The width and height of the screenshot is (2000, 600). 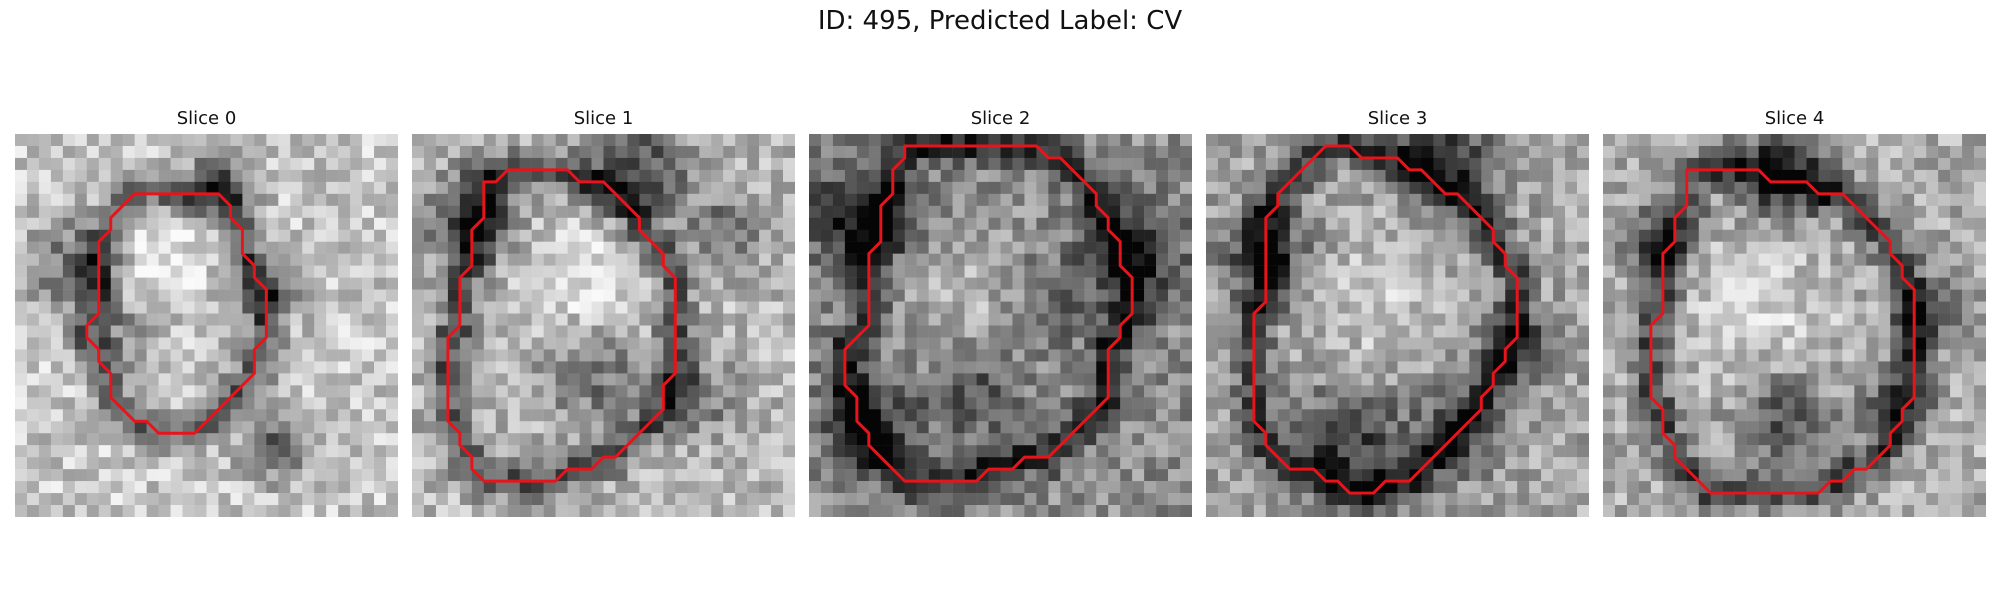 I want to click on slice-panel-0: Slice 0, so click(x=206, y=312).